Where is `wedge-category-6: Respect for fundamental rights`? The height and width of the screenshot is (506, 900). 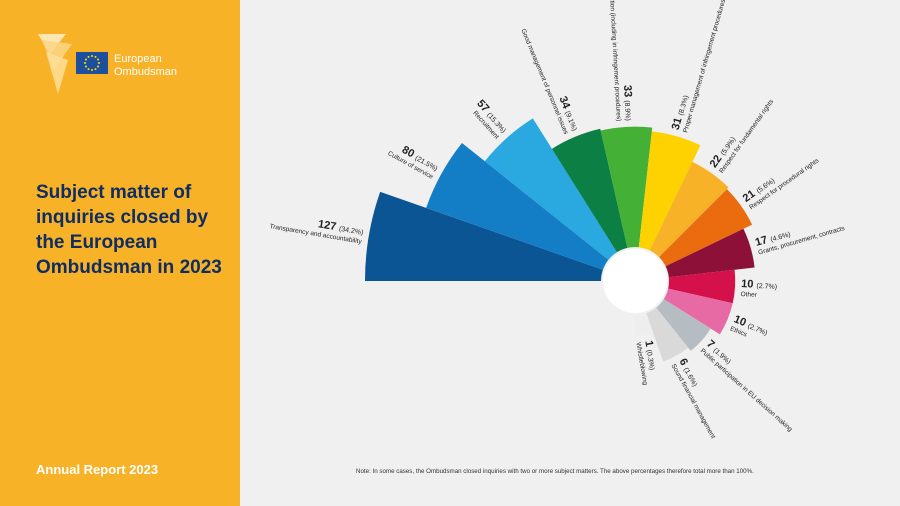 wedge-category-6: Respect for fundamental rights is located at coordinates (746, 136).